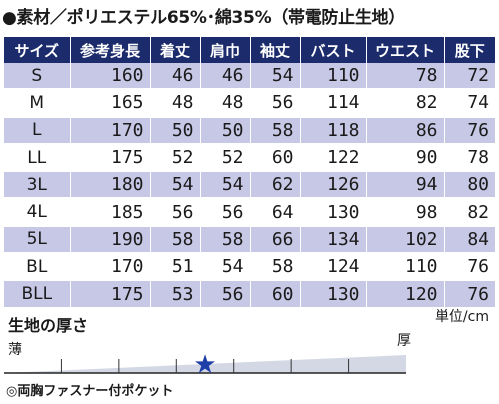 Image resolution: width=499 pixels, height=404 pixels. Describe the element at coordinates (37, 50) in the screenshot. I see `column-header: サイズ` at that location.